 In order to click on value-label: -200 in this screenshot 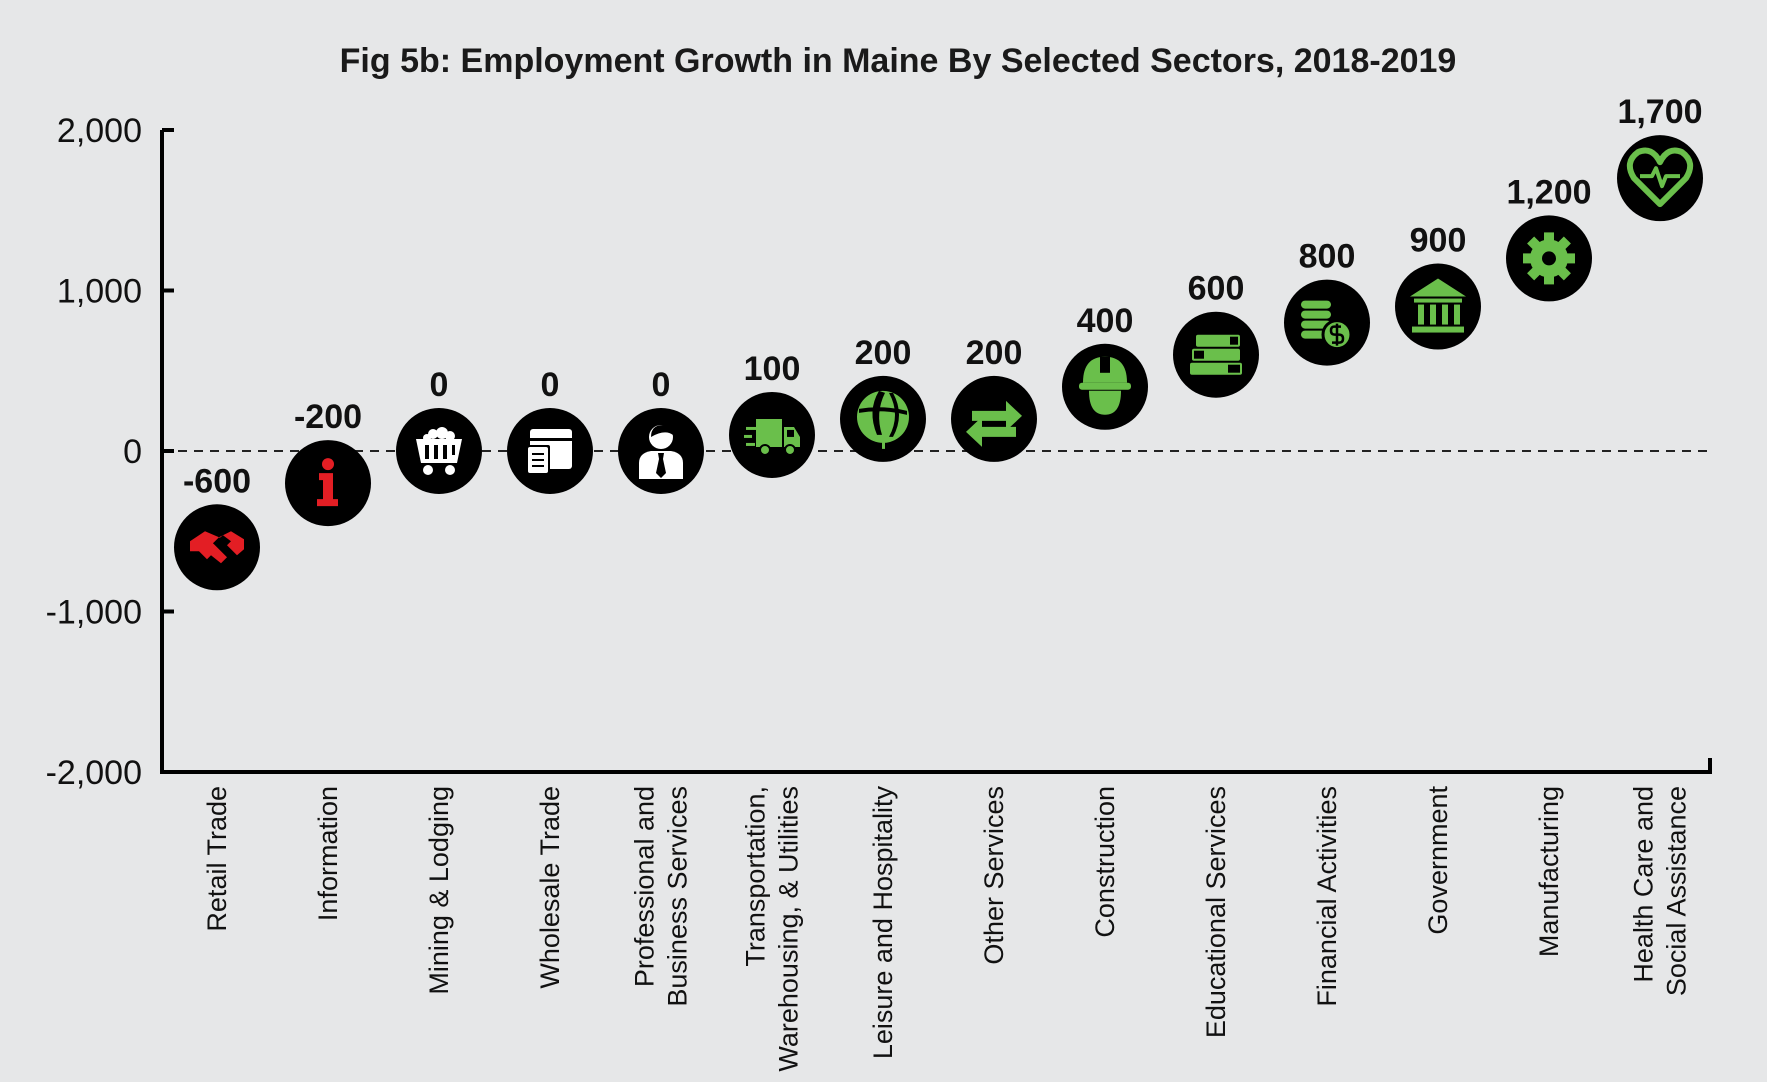, I will do `click(328, 417)`.